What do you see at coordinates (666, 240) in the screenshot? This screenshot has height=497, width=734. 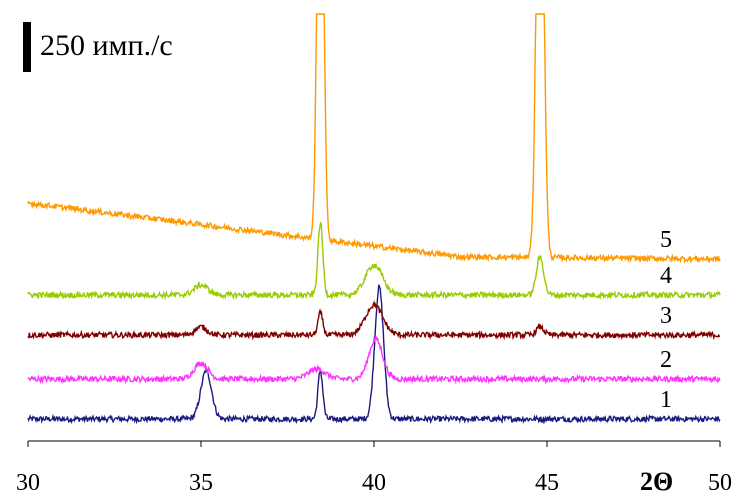 I see `series-5-label: 5` at bounding box center [666, 240].